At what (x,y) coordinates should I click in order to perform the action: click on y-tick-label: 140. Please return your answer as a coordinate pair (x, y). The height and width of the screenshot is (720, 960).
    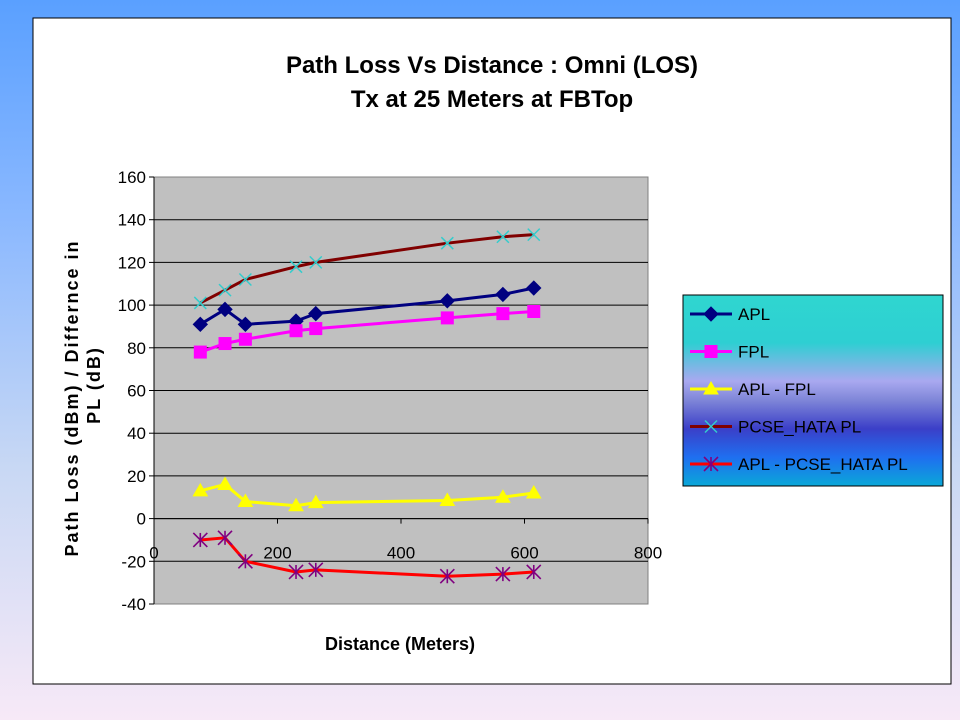
    Looking at the image, I should click on (132, 220).